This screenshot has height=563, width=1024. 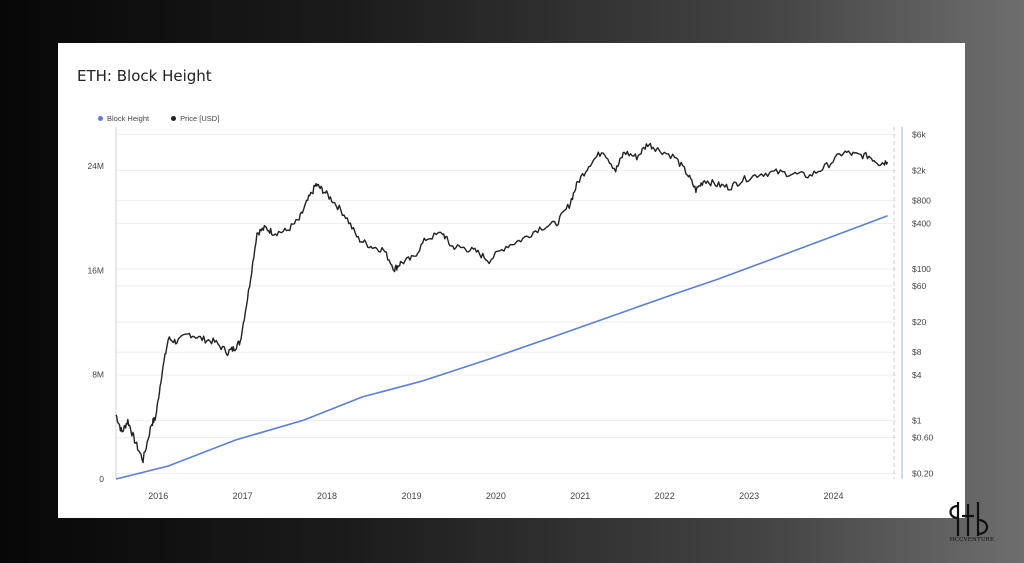 I want to click on y-right-tick-label: $6k, so click(x=919, y=134).